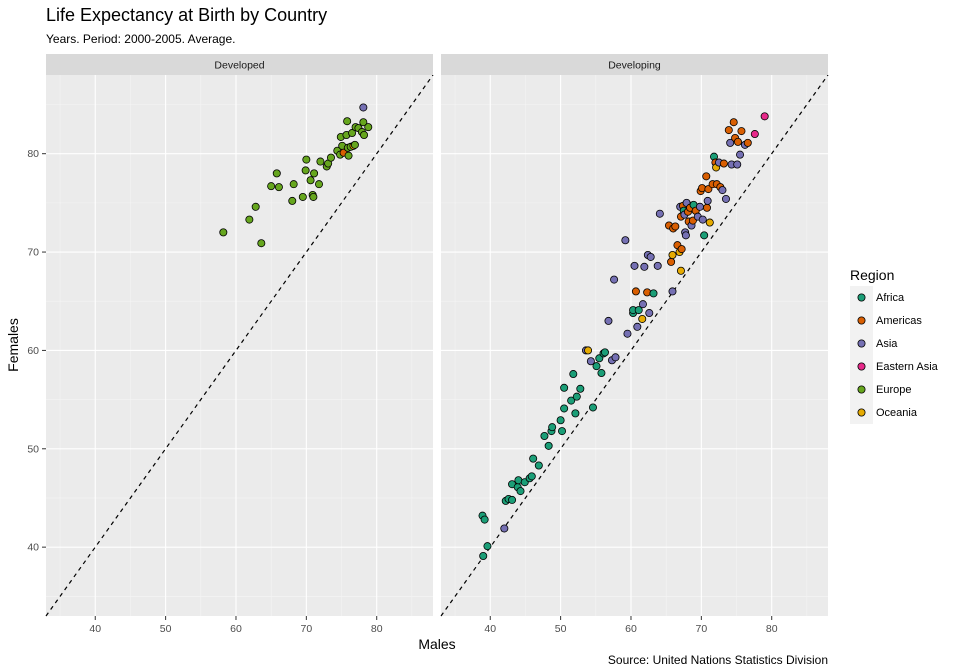 The image size is (960, 672). I want to click on y-tick-label: 60, so click(33, 351).